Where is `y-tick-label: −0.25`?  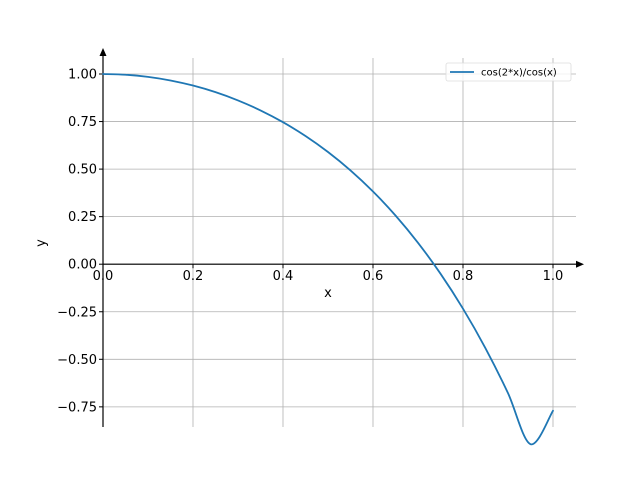 y-tick-label: −0.25 is located at coordinates (77, 312).